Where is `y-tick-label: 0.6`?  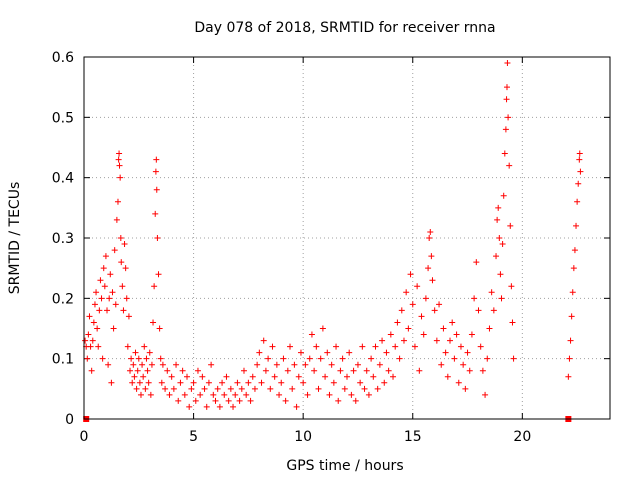
y-tick-label: 0.6 is located at coordinates (63, 58).